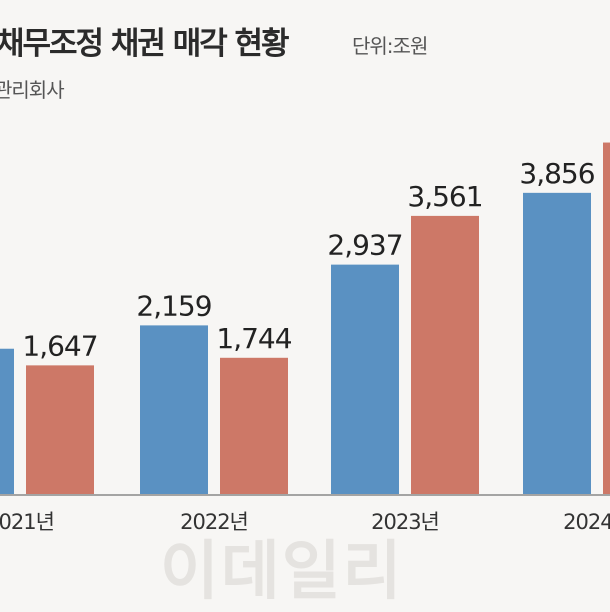  I want to click on data-label: 3,561, so click(444, 196).